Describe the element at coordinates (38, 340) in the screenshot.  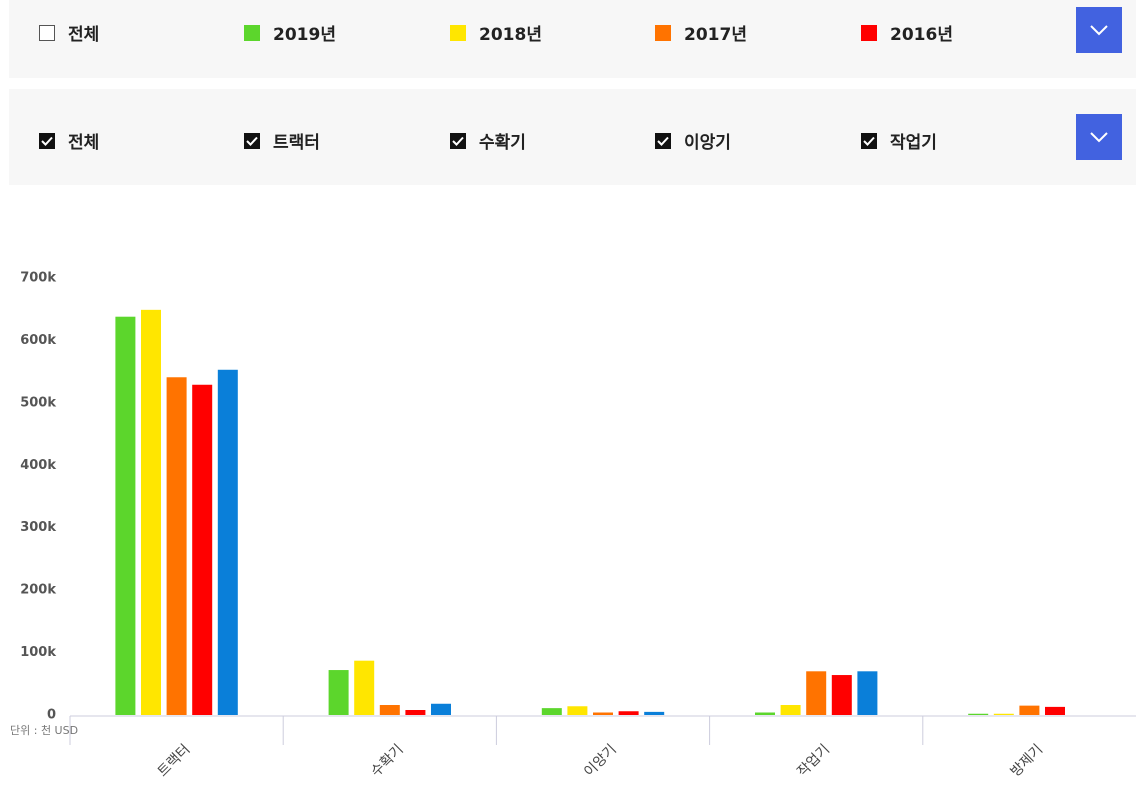
I see `y-tick-label: 600k` at that location.